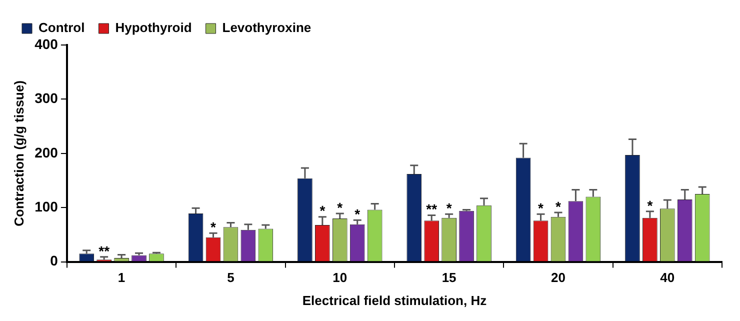  What do you see at coordinates (558, 278) in the screenshot?
I see `x-tick-label: 20` at bounding box center [558, 278].